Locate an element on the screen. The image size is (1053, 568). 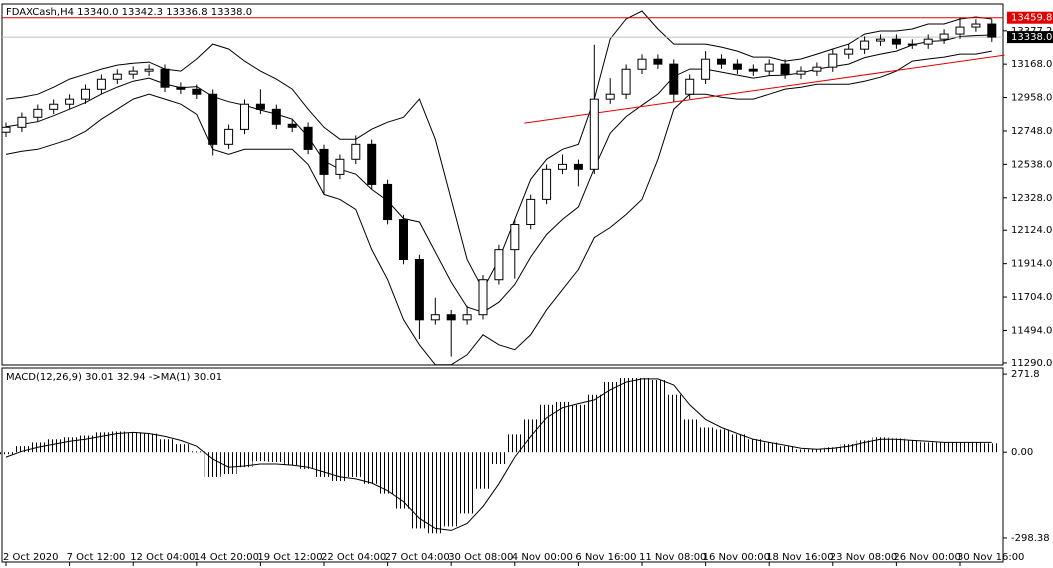
x-tick-label: 7 Oct 12:00 is located at coordinates (96, 557).